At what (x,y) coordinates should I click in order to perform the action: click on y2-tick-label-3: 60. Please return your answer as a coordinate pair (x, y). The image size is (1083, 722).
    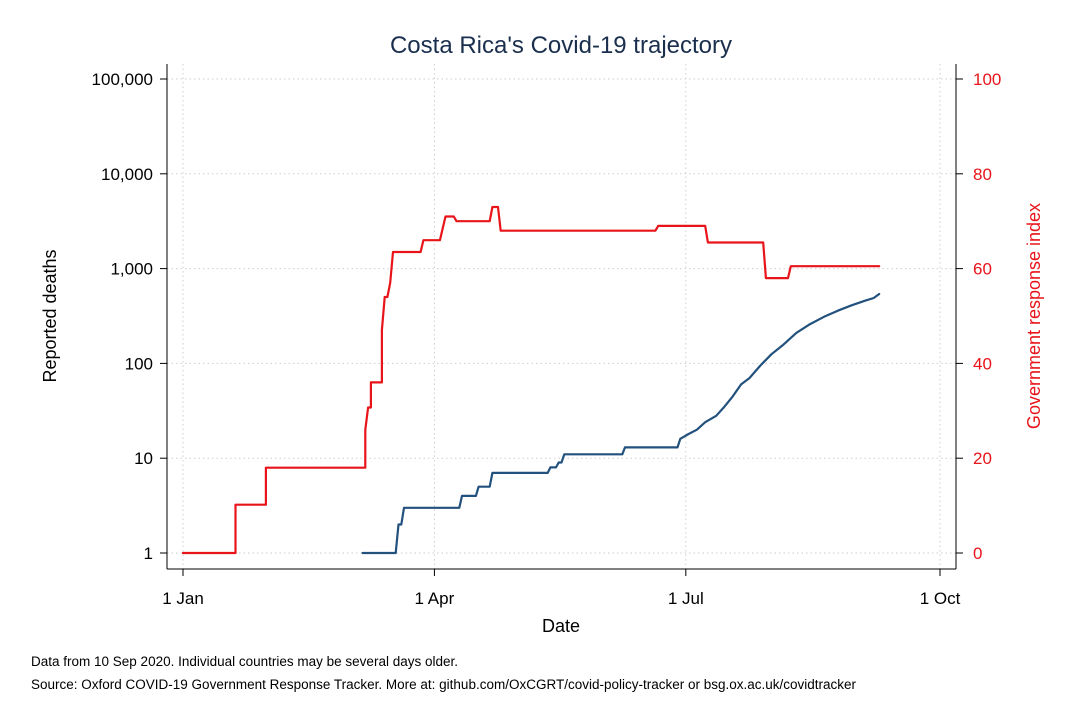
    Looking at the image, I should click on (982, 269).